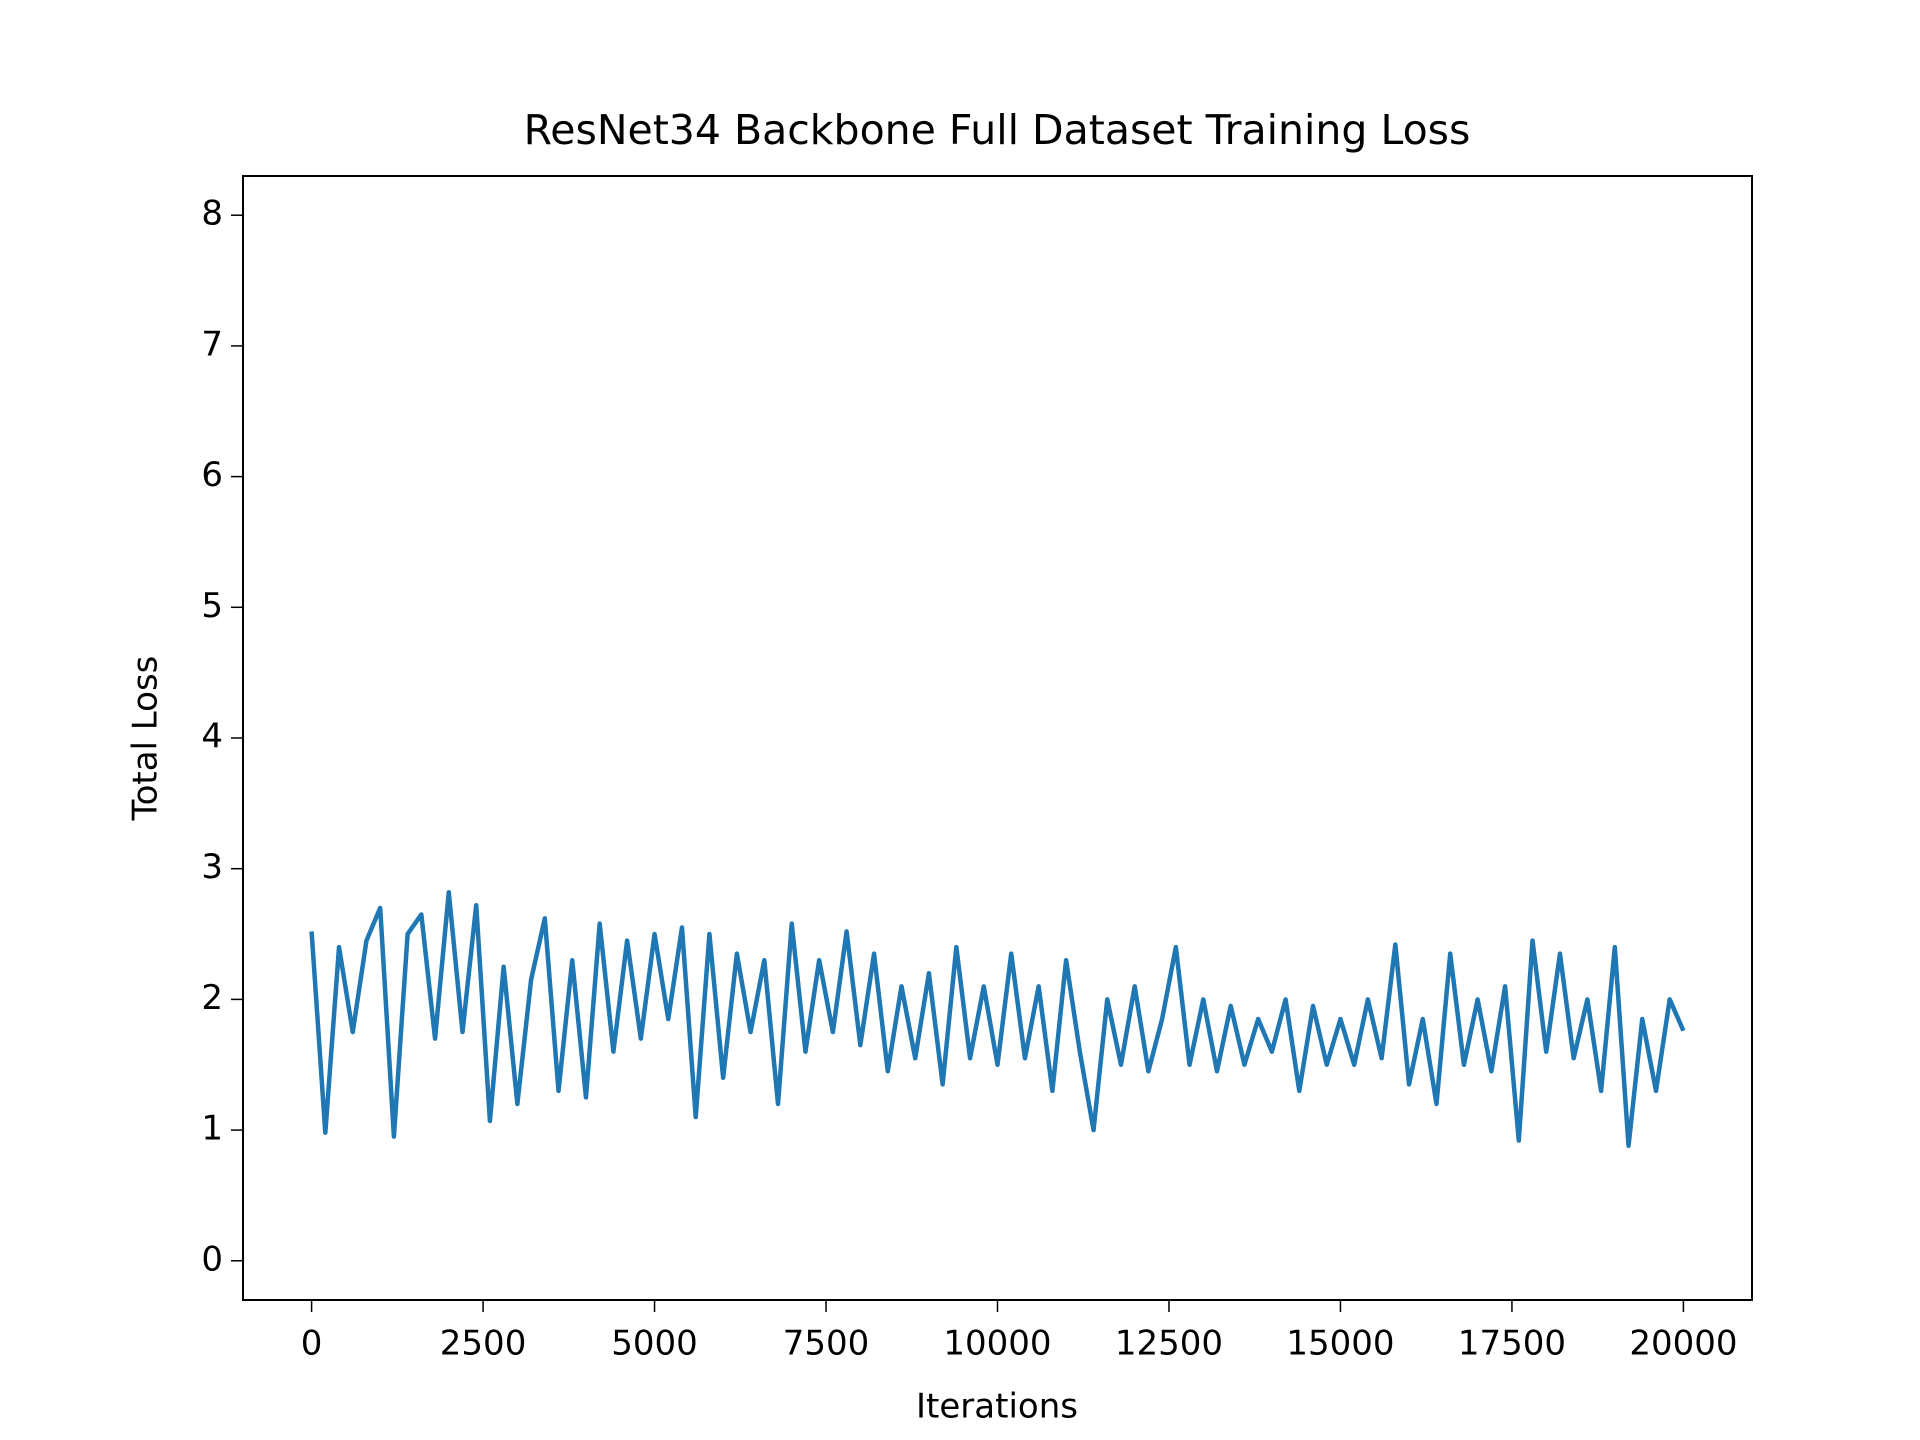  I want to click on x-tick-label: 12500, so click(1169, 1344).